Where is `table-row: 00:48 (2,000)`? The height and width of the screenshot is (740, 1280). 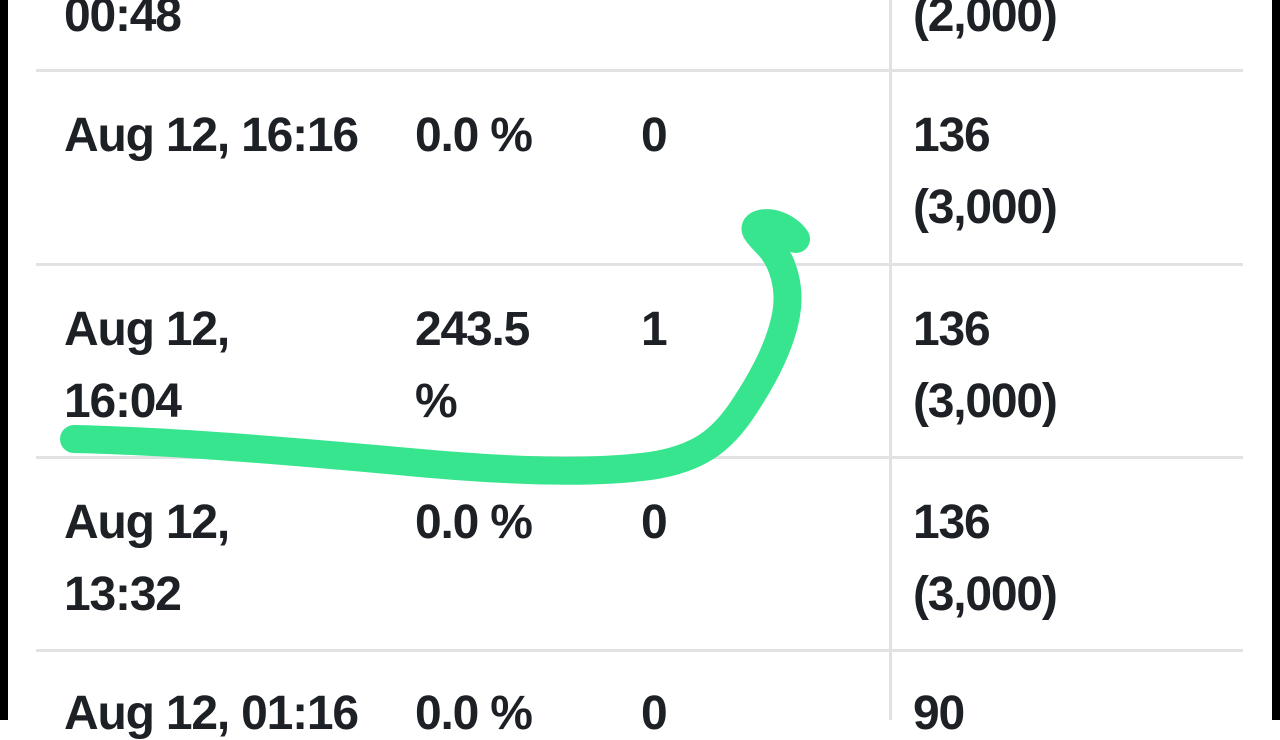 table-row: 00:48 (2,000) is located at coordinates (639, 34).